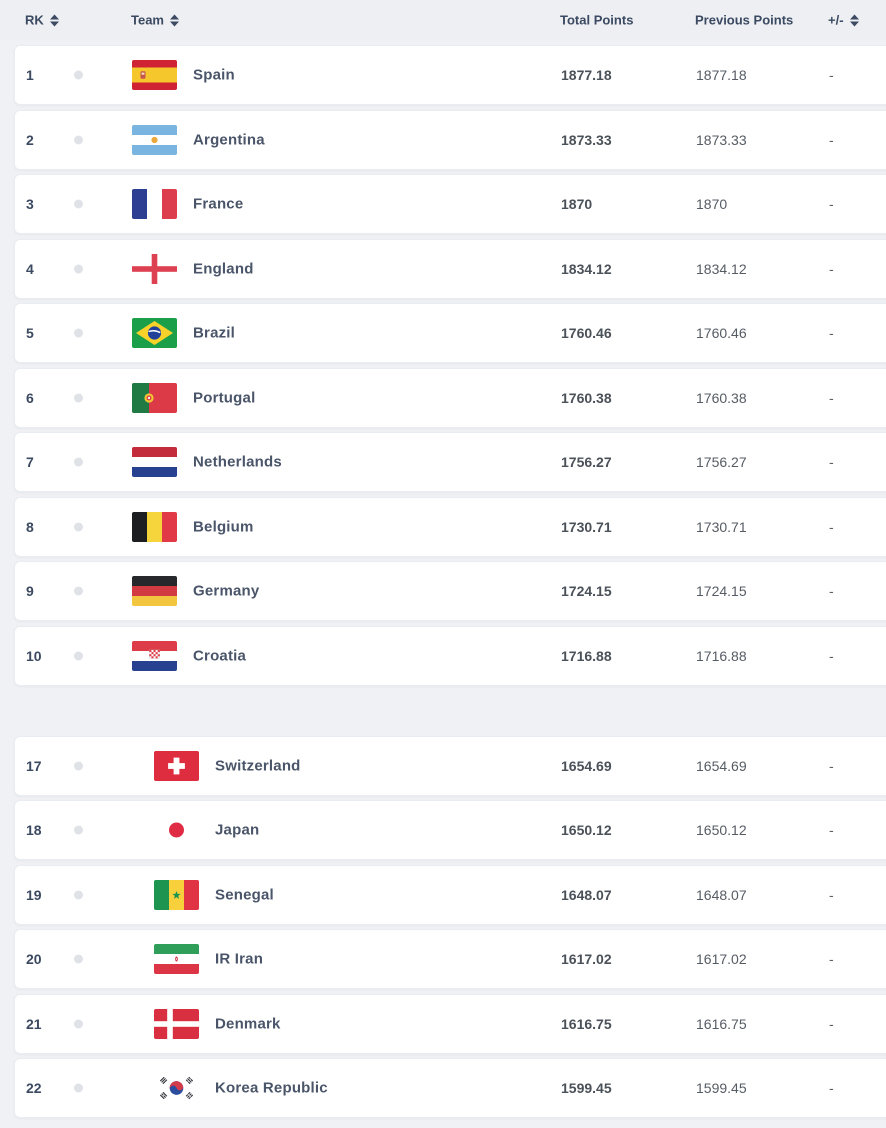  What do you see at coordinates (586, 462) in the screenshot?
I see `total-points-value: 1756.27` at bounding box center [586, 462].